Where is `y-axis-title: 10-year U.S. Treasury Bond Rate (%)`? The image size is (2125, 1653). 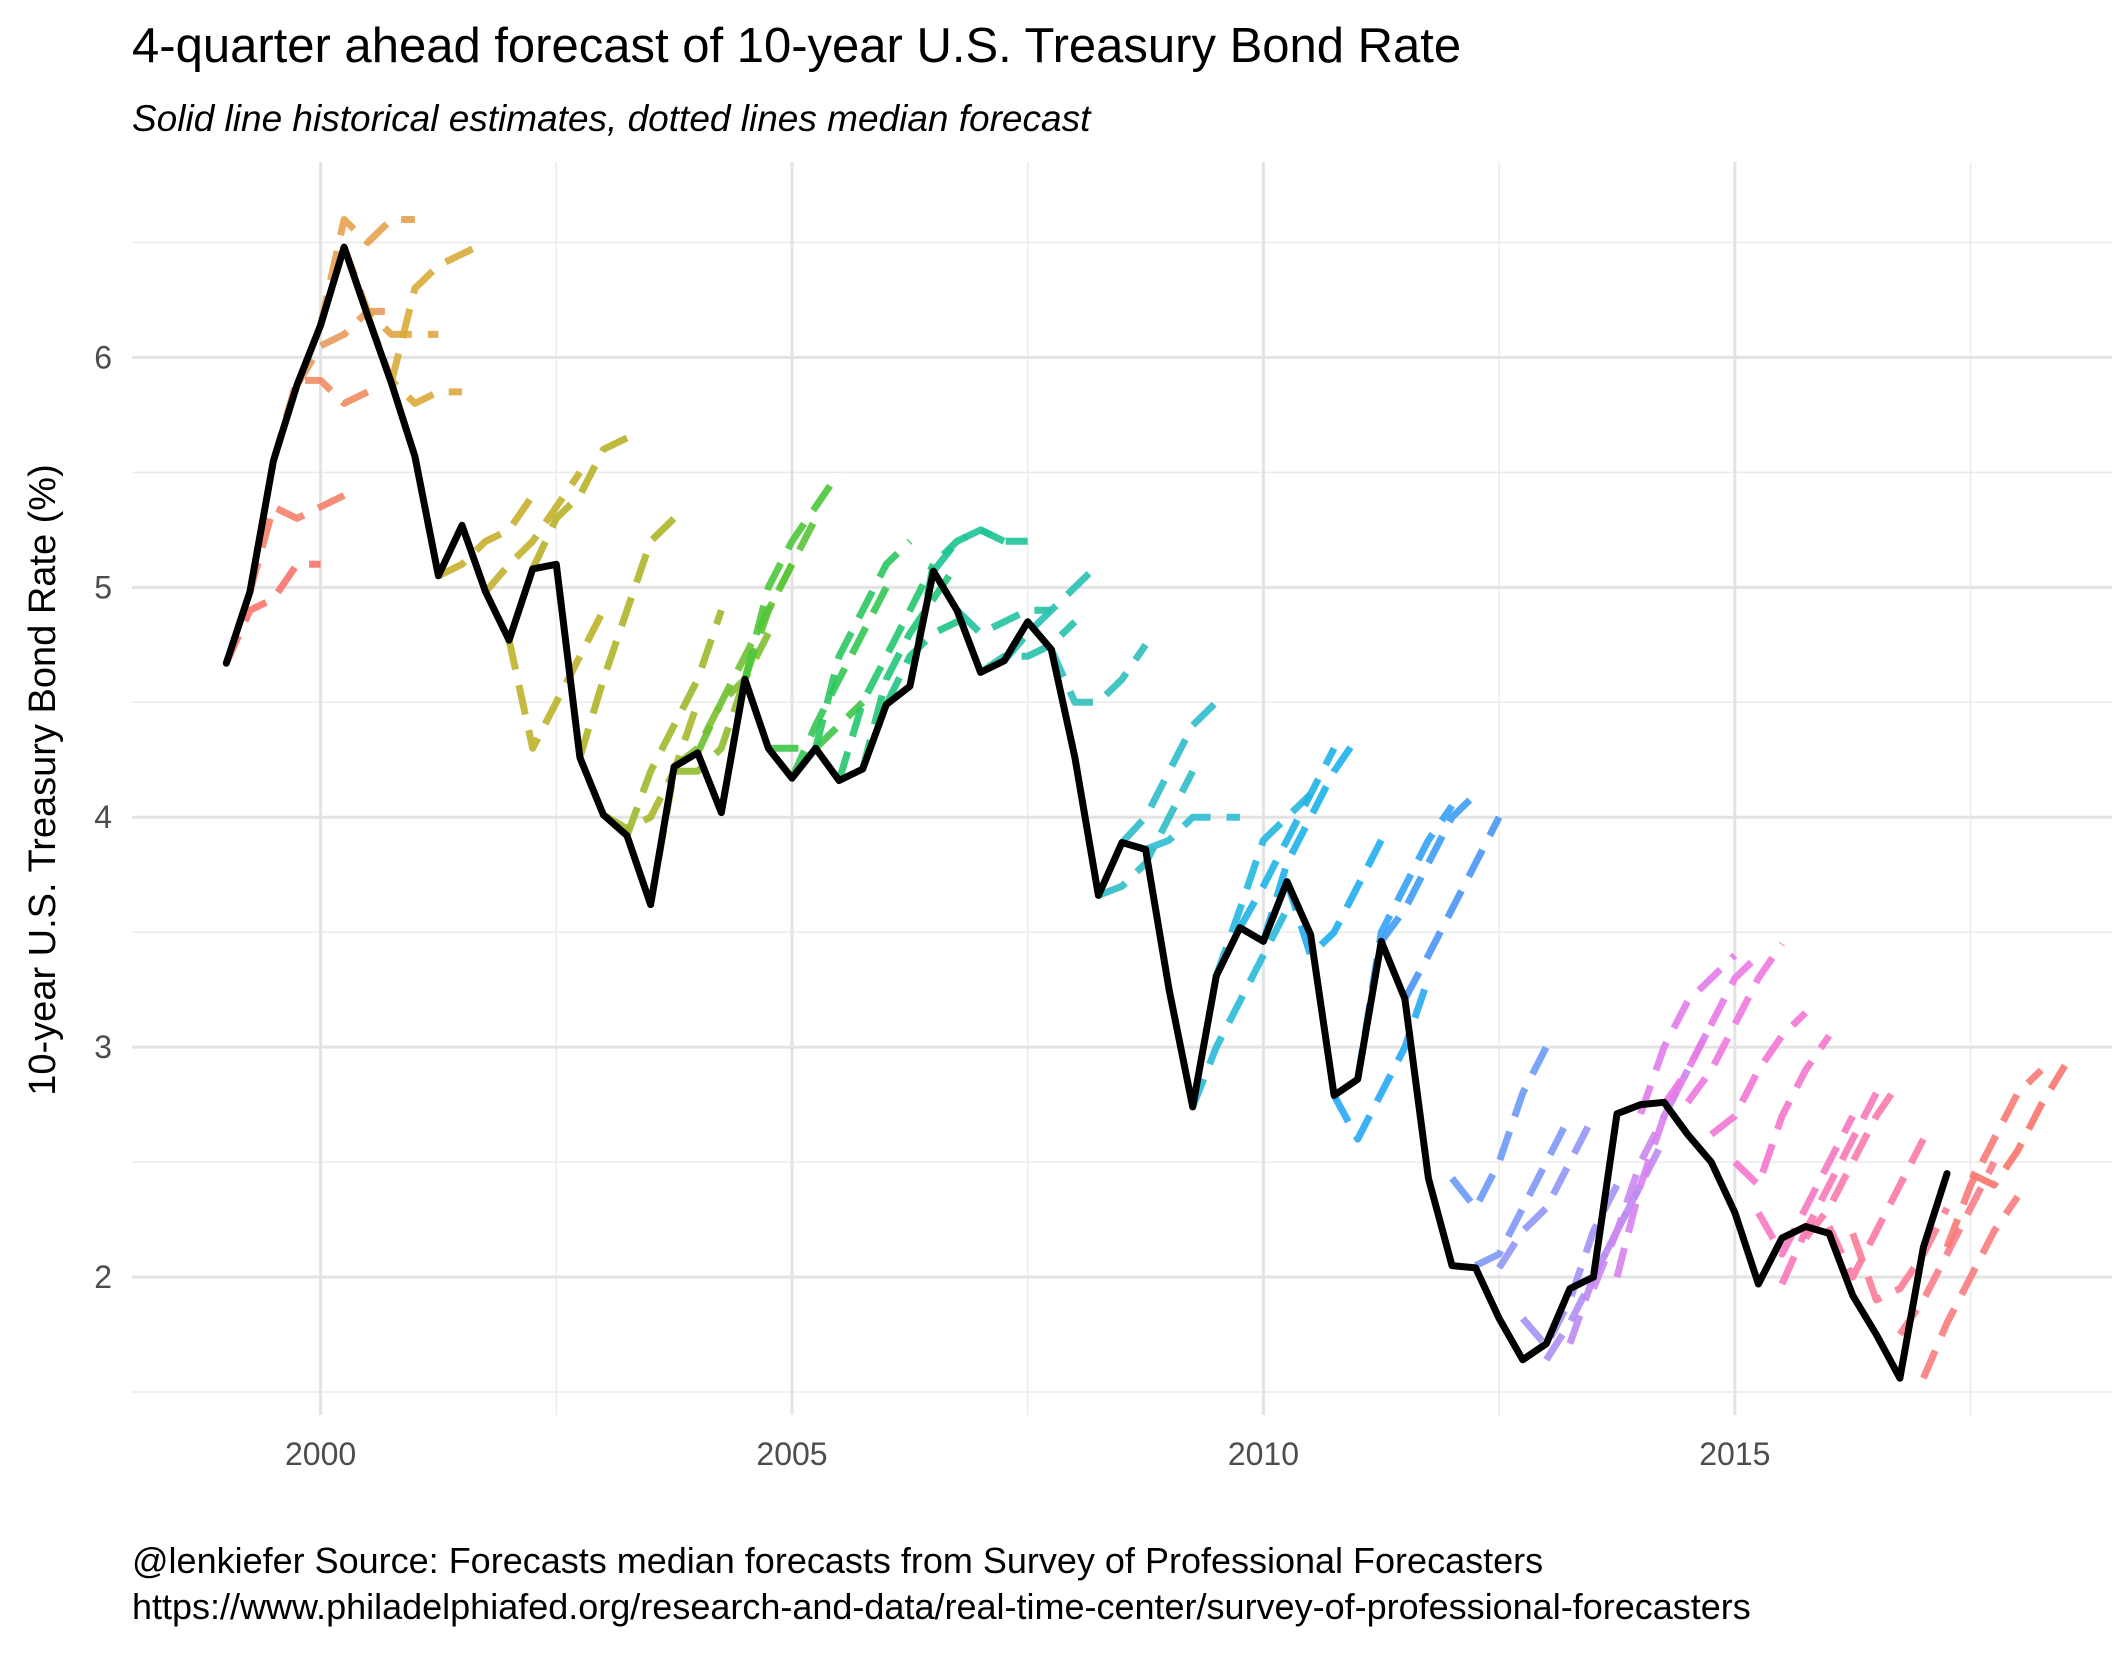 y-axis-title: 10-year U.S. Treasury Bond Rate (%) is located at coordinates (43, 779).